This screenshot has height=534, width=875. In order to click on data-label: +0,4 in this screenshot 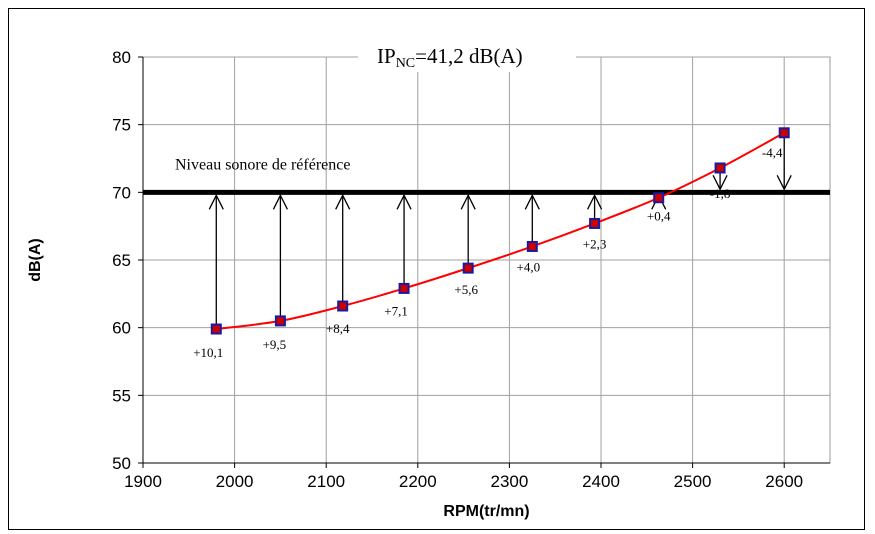, I will do `click(659, 216)`.